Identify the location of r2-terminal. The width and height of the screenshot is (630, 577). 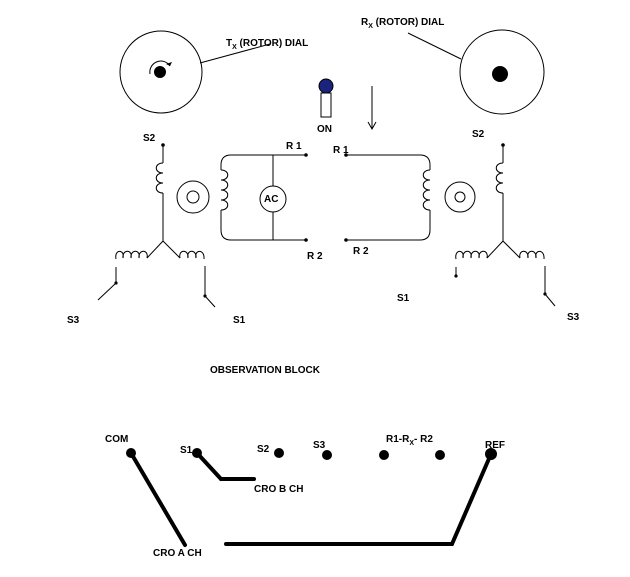
(440, 455).